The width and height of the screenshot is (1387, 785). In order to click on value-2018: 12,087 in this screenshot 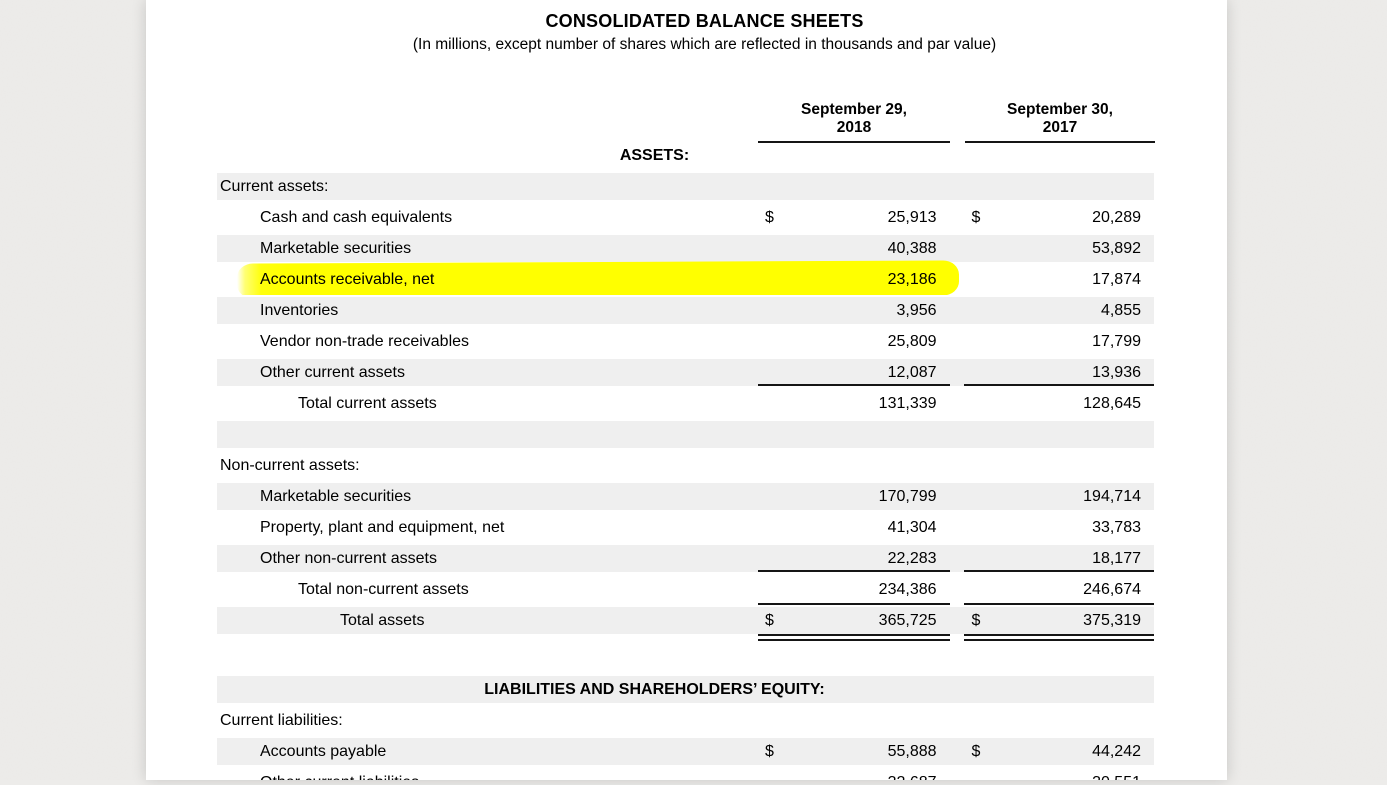, I will do `click(854, 372)`.